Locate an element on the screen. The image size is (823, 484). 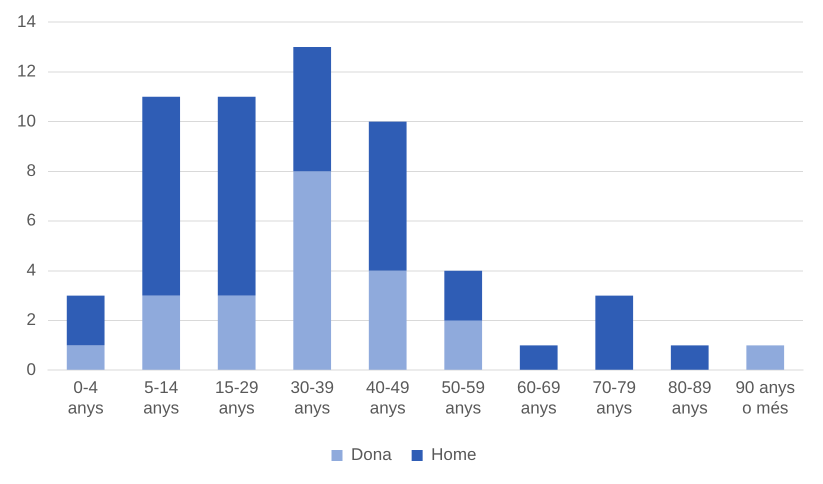
y-tick-label: 14 is located at coordinates (26, 21).